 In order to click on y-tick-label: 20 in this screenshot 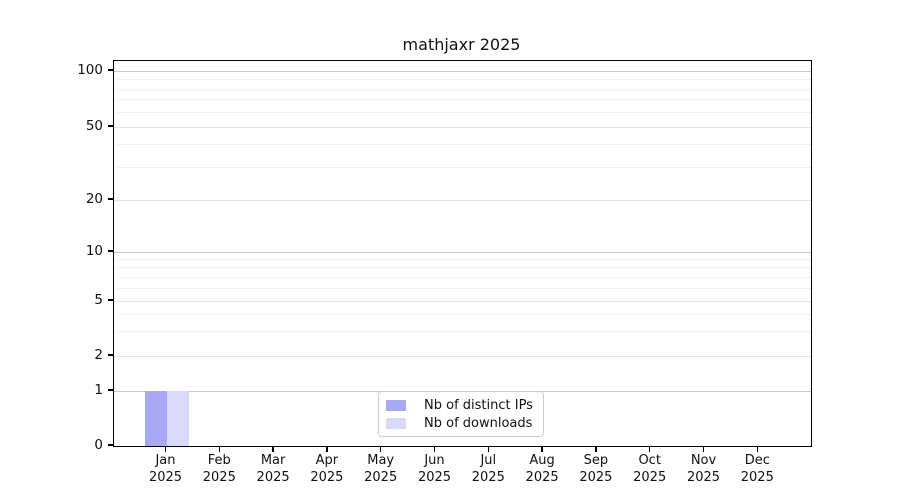, I will do `click(94, 199)`.